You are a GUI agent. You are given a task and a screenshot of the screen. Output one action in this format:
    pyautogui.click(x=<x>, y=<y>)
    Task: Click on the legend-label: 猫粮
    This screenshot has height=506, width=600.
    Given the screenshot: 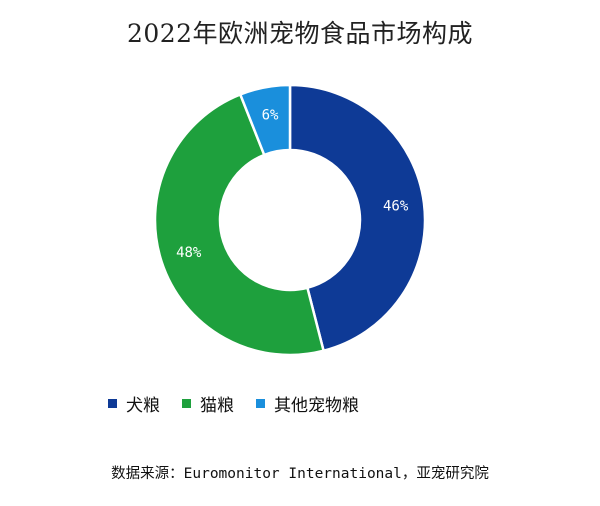 What is the action you would take?
    pyautogui.click(x=217, y=406)
    